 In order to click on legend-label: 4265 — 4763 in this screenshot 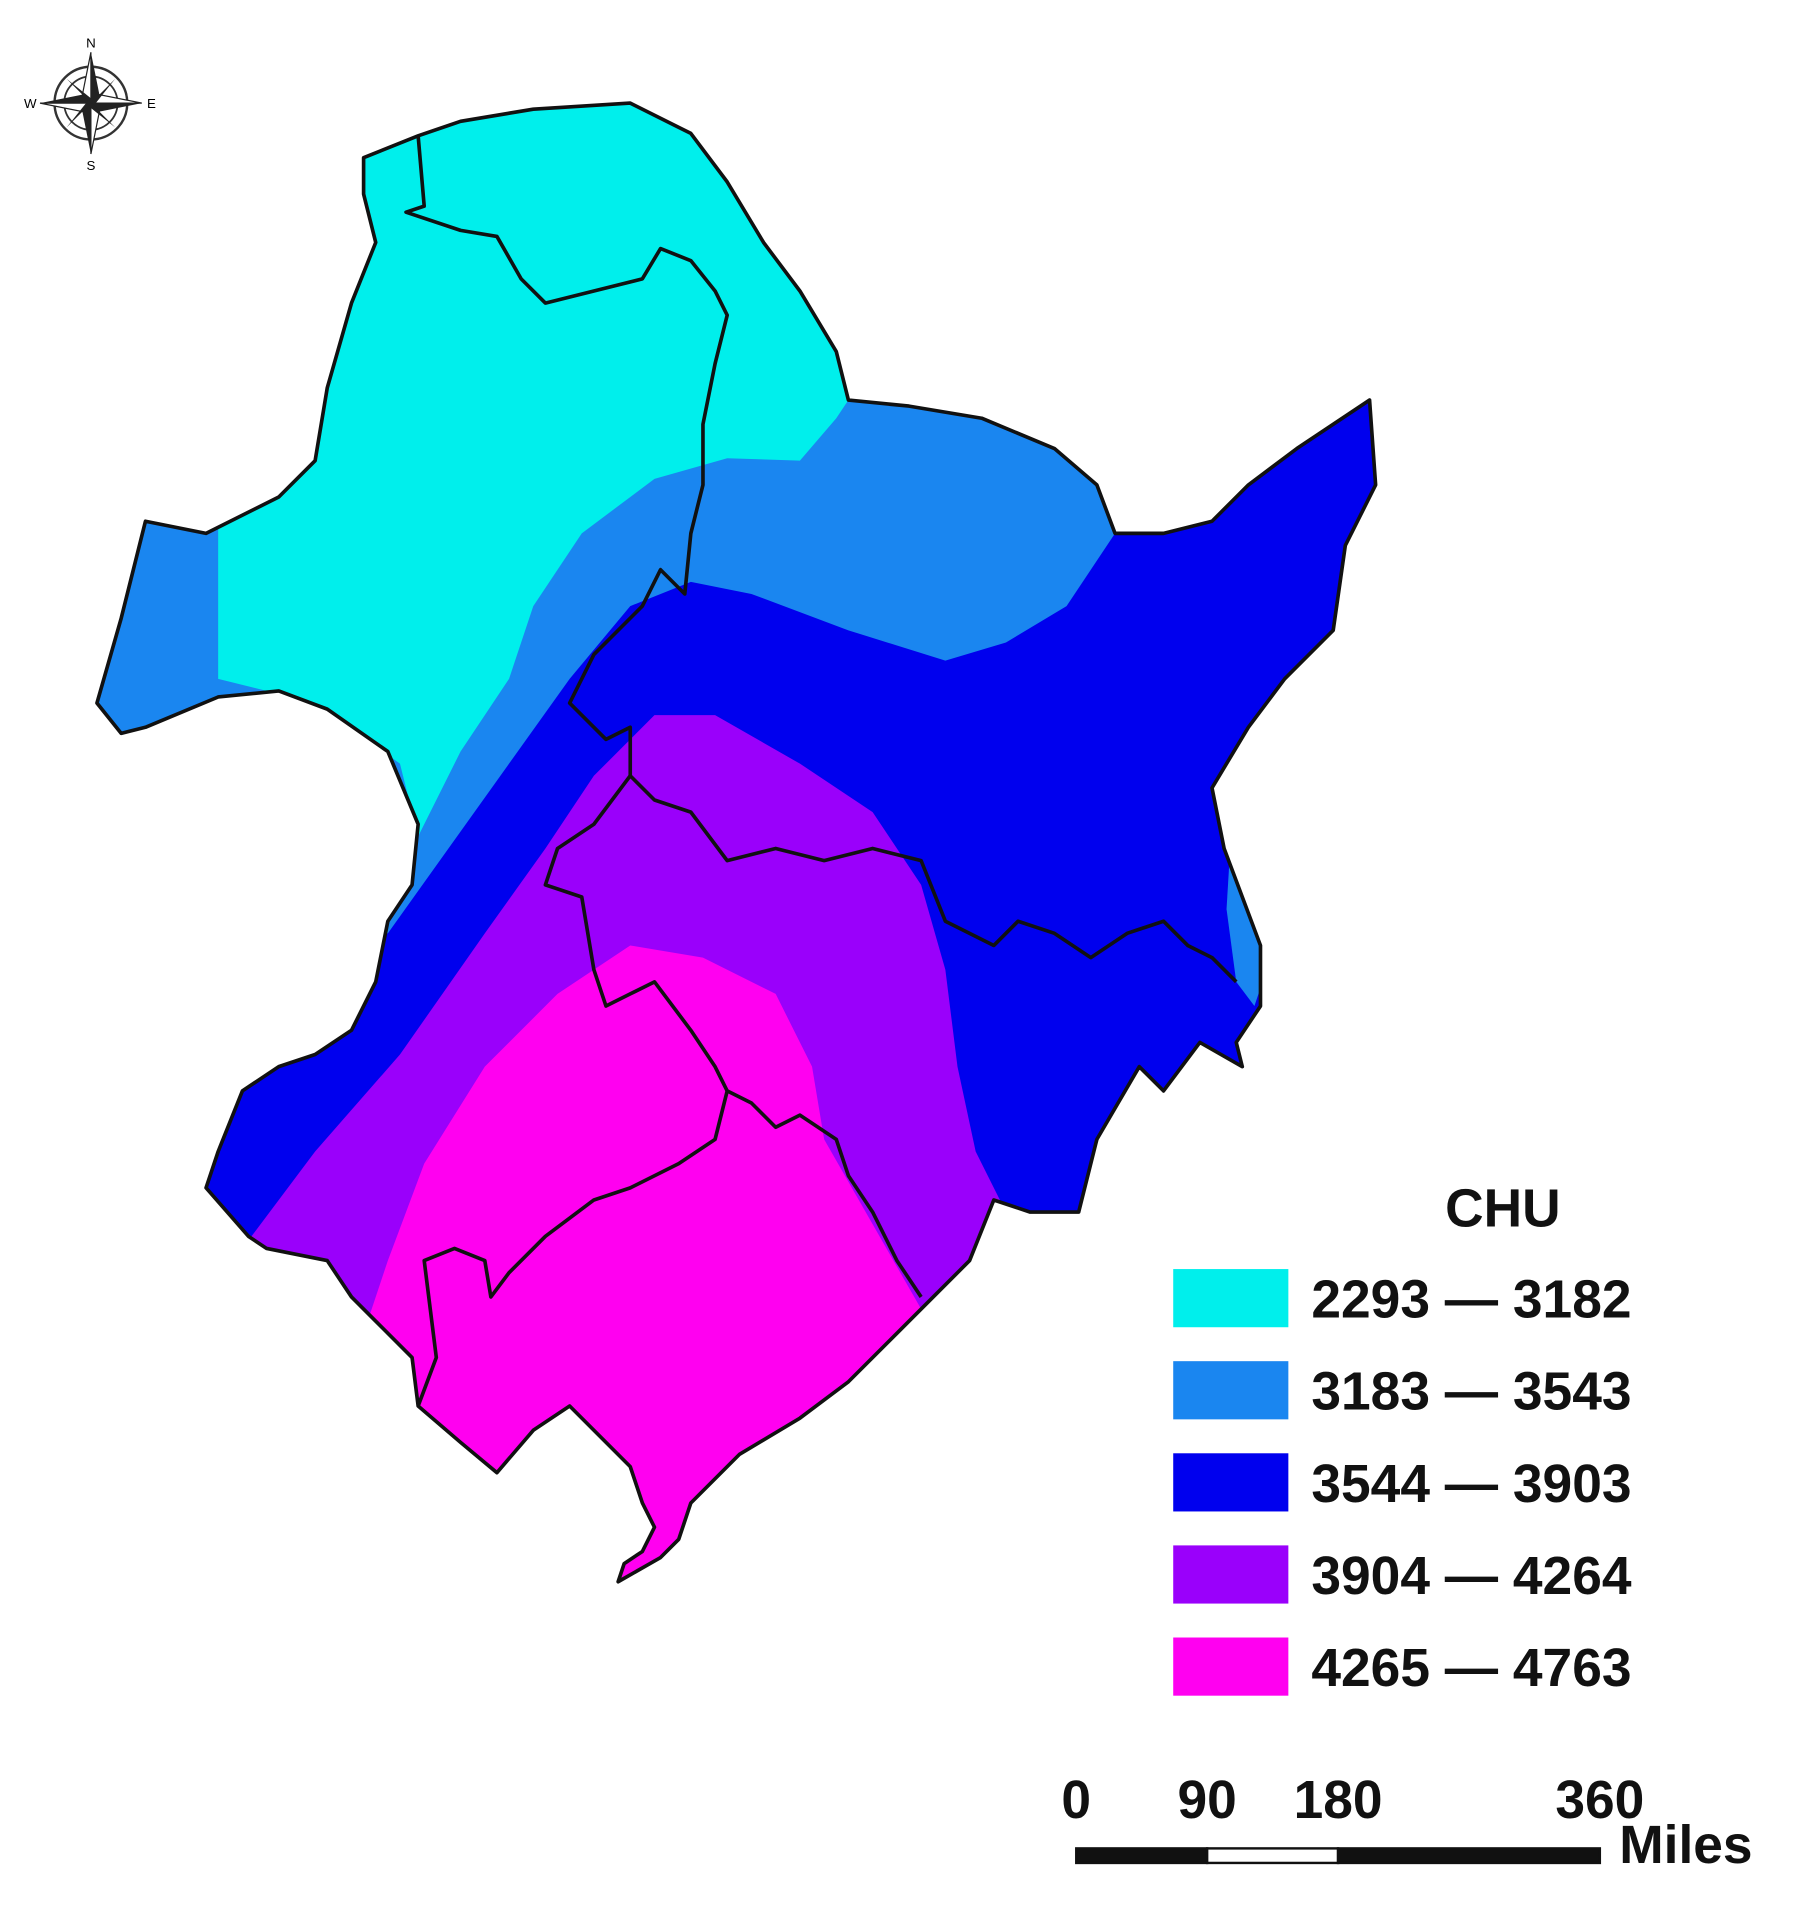, I will do `click(1471, 1668)`.